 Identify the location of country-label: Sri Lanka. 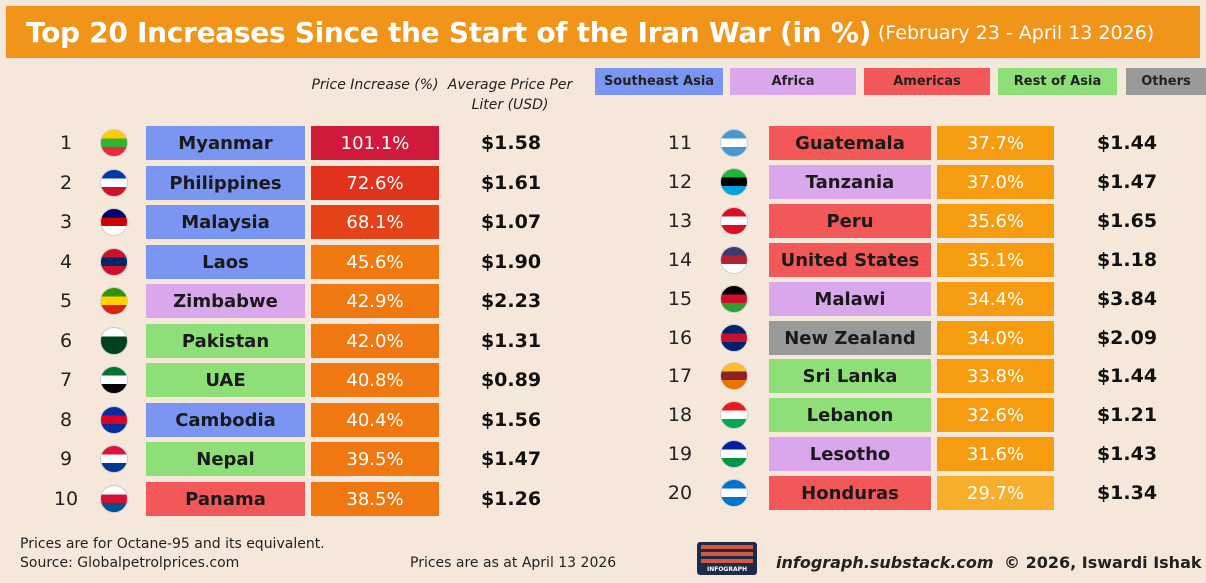
(850, 376).